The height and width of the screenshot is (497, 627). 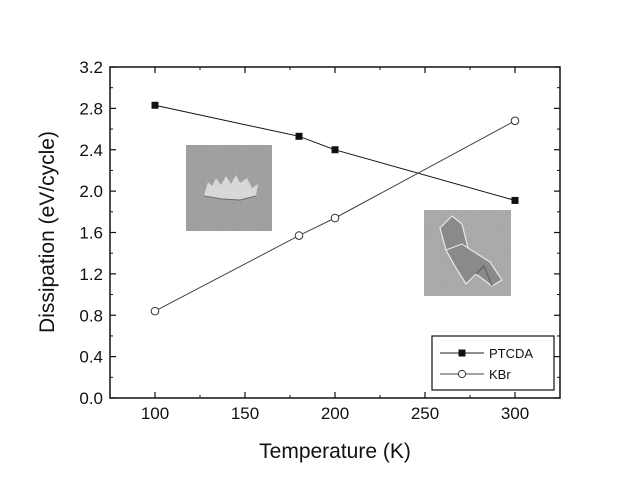 I want to click on legend: PTCDA KBr, so click(x=493, y=363).